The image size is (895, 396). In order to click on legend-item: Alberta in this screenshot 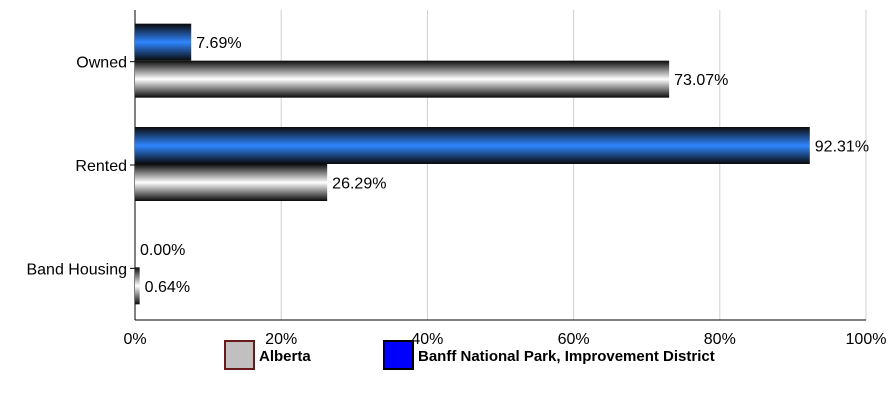, I will do `click(267, 355)`.